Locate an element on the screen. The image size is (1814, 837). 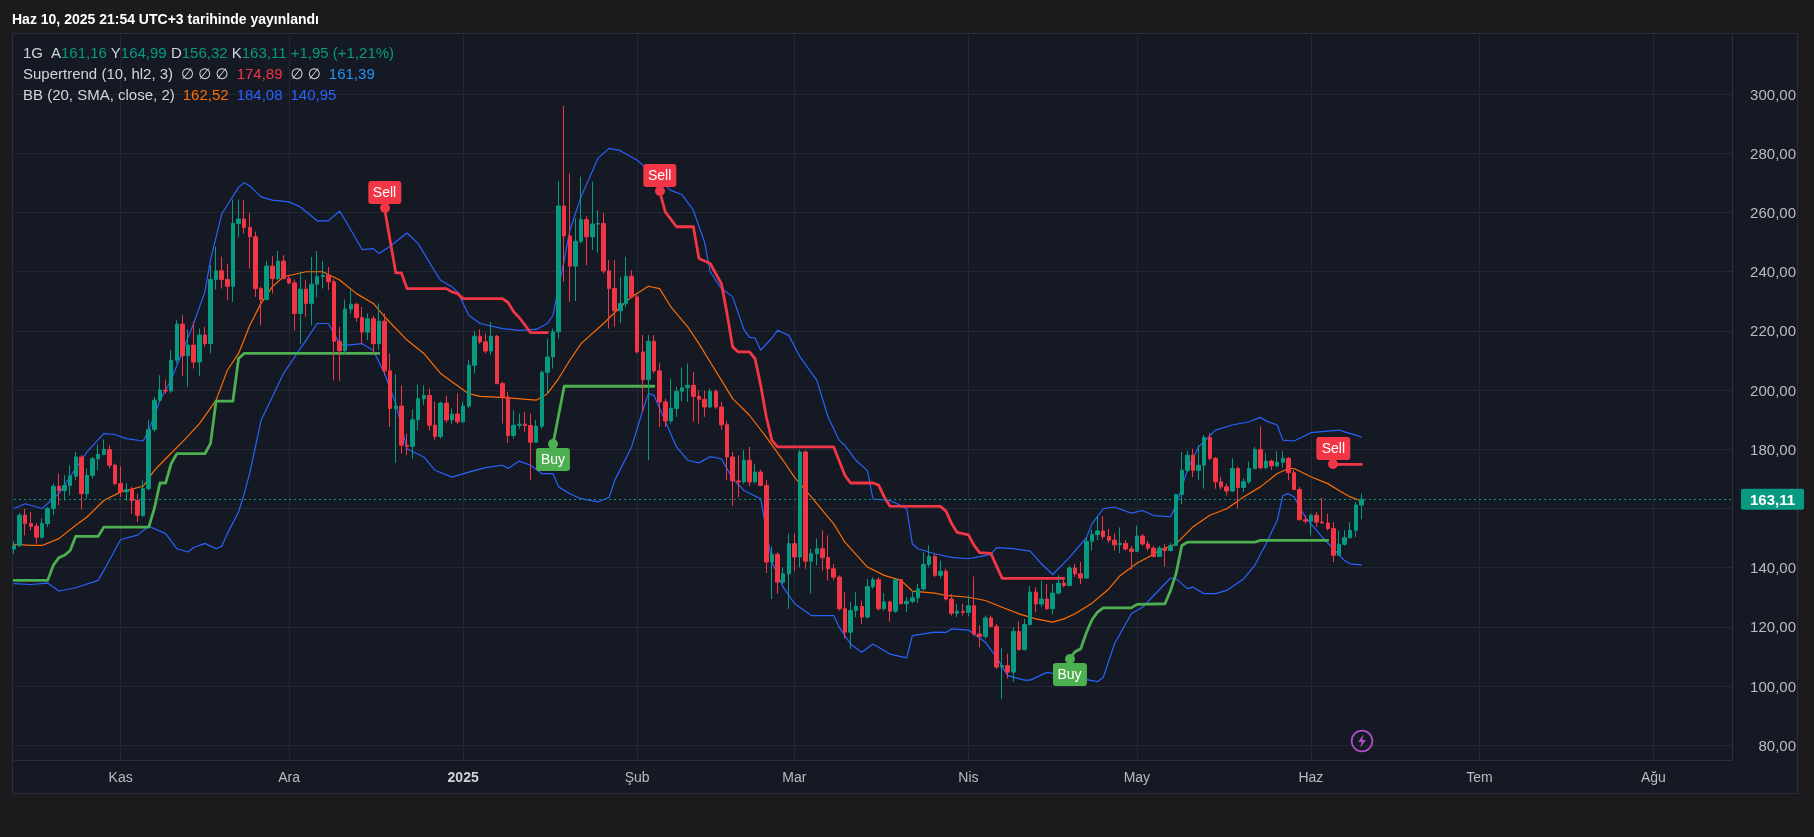
x-tick-label: Kas is located at coordinates (120, 777).